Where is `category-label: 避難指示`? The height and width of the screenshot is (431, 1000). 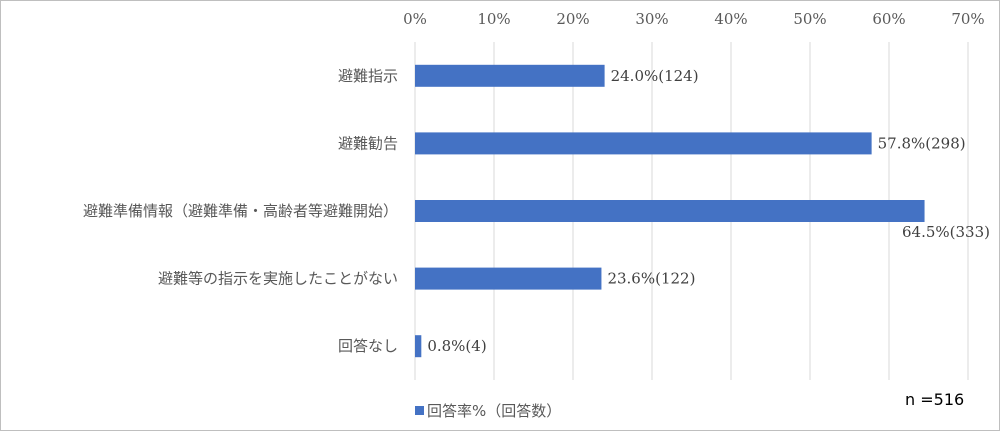
category-label: 避難指示 is located at coordinates (368, 76).